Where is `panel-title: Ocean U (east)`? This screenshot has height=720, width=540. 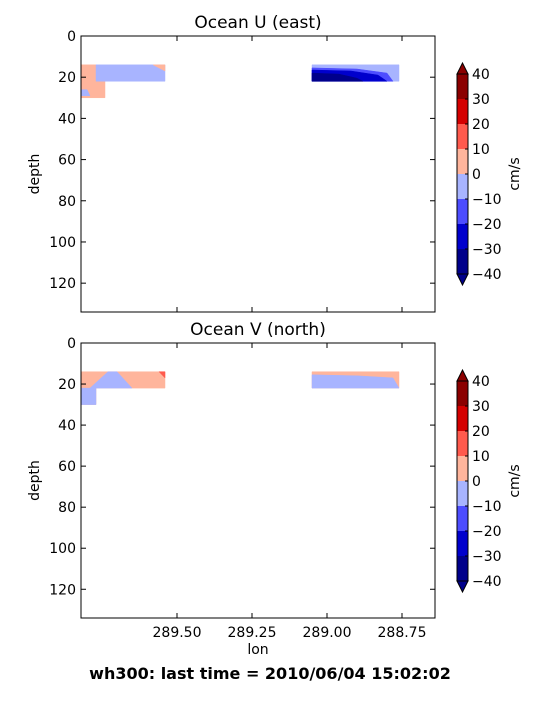 panel-title: Ocean U (east) is located at coordinates (257, 23).